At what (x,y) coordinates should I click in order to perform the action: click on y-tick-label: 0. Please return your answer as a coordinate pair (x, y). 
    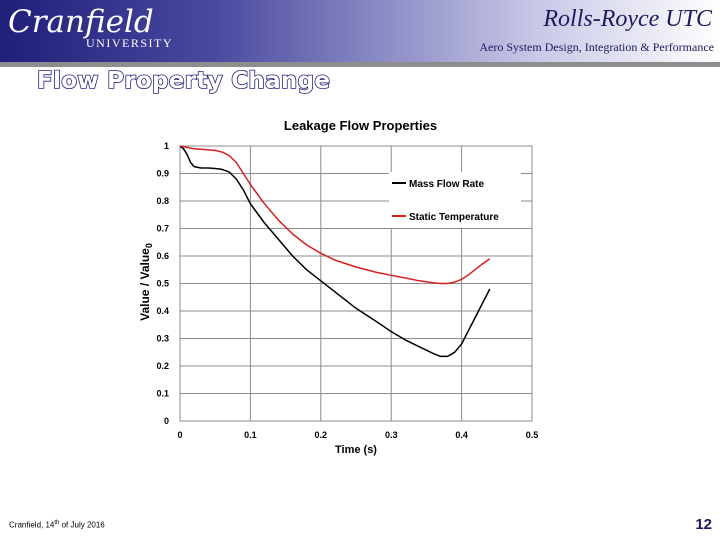
    Looking at the image, I should click on (166, 421).